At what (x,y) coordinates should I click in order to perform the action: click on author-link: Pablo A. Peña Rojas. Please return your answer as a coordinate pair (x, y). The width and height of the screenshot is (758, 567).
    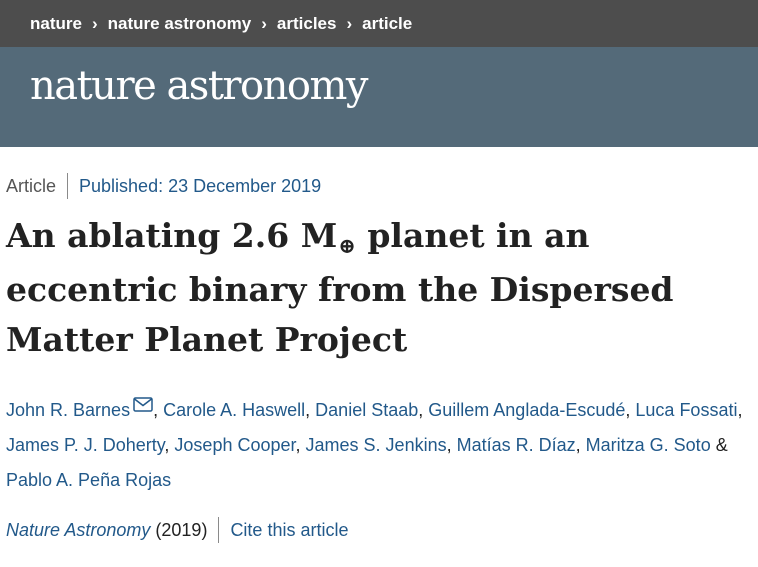
    Looking at the image, I should click on (89, 480).